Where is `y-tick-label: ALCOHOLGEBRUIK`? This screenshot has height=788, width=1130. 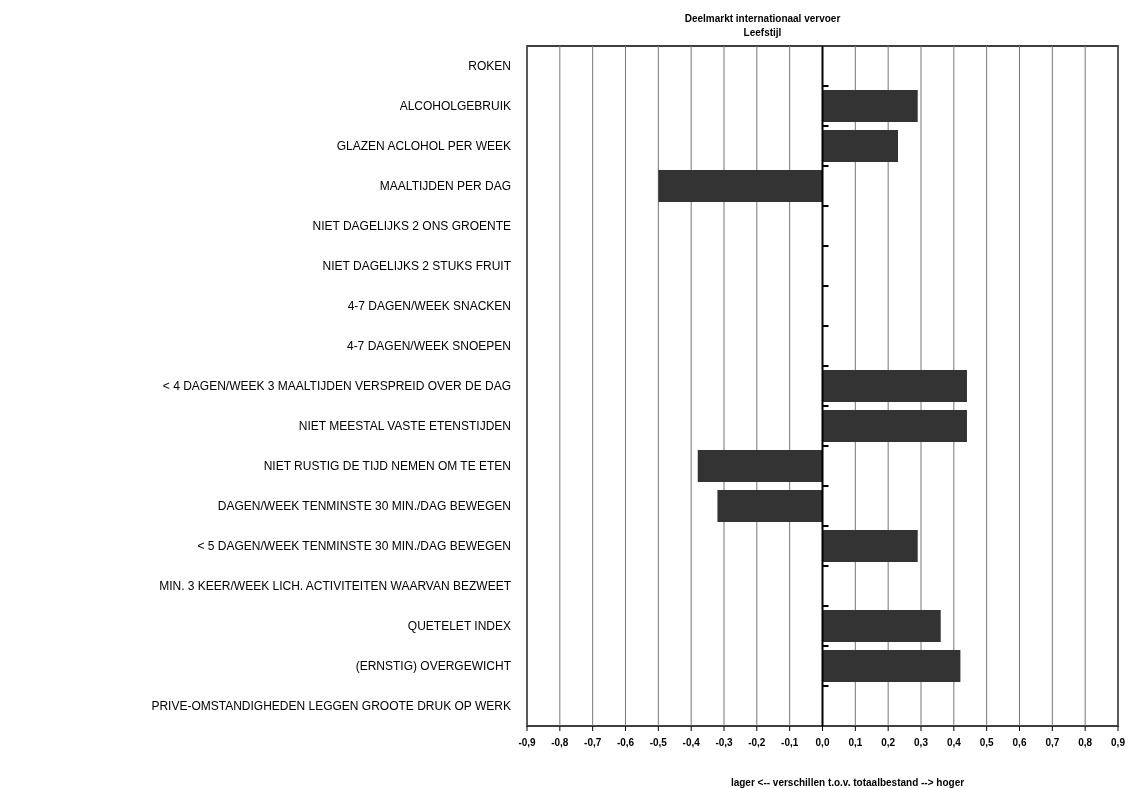
y-tick-label: ALCOHOLGEBRUIK is located at coordinates (455, 106).